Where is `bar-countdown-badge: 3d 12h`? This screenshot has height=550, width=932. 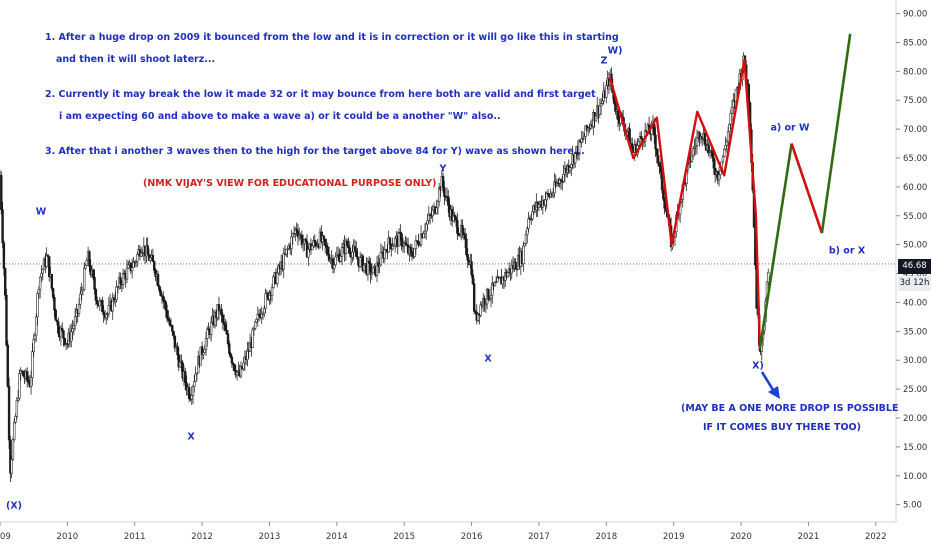
bar-countdown-badge: 3d 12h is located at coordinates (914, 283).